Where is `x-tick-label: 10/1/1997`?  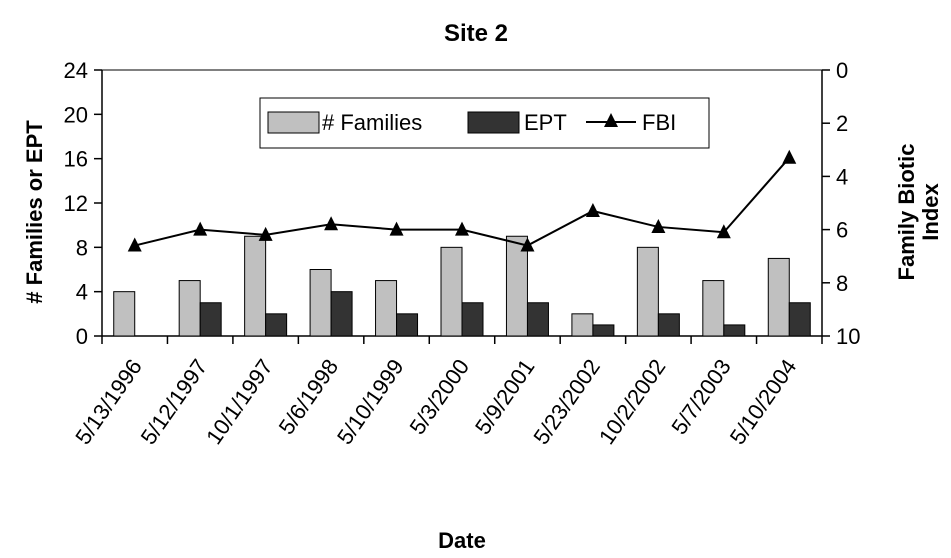 x-tick-label: 10/1/1997 is located at coordinates (239, 402).